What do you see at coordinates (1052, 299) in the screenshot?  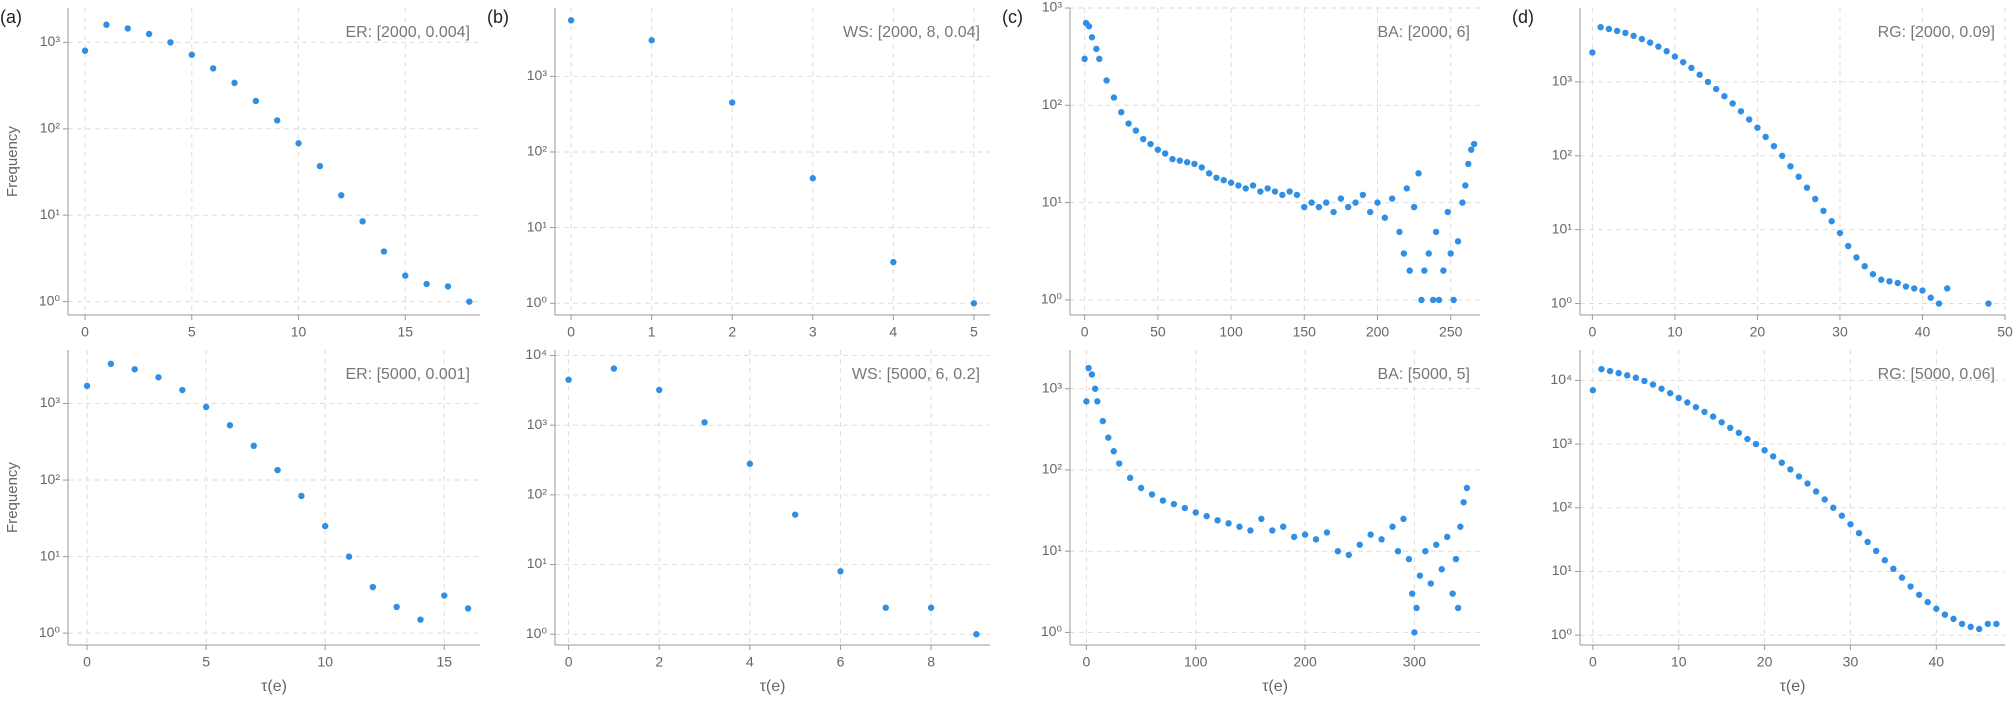 I see `y-tick-label: 10⁰` at bounding box center [1052, 299].